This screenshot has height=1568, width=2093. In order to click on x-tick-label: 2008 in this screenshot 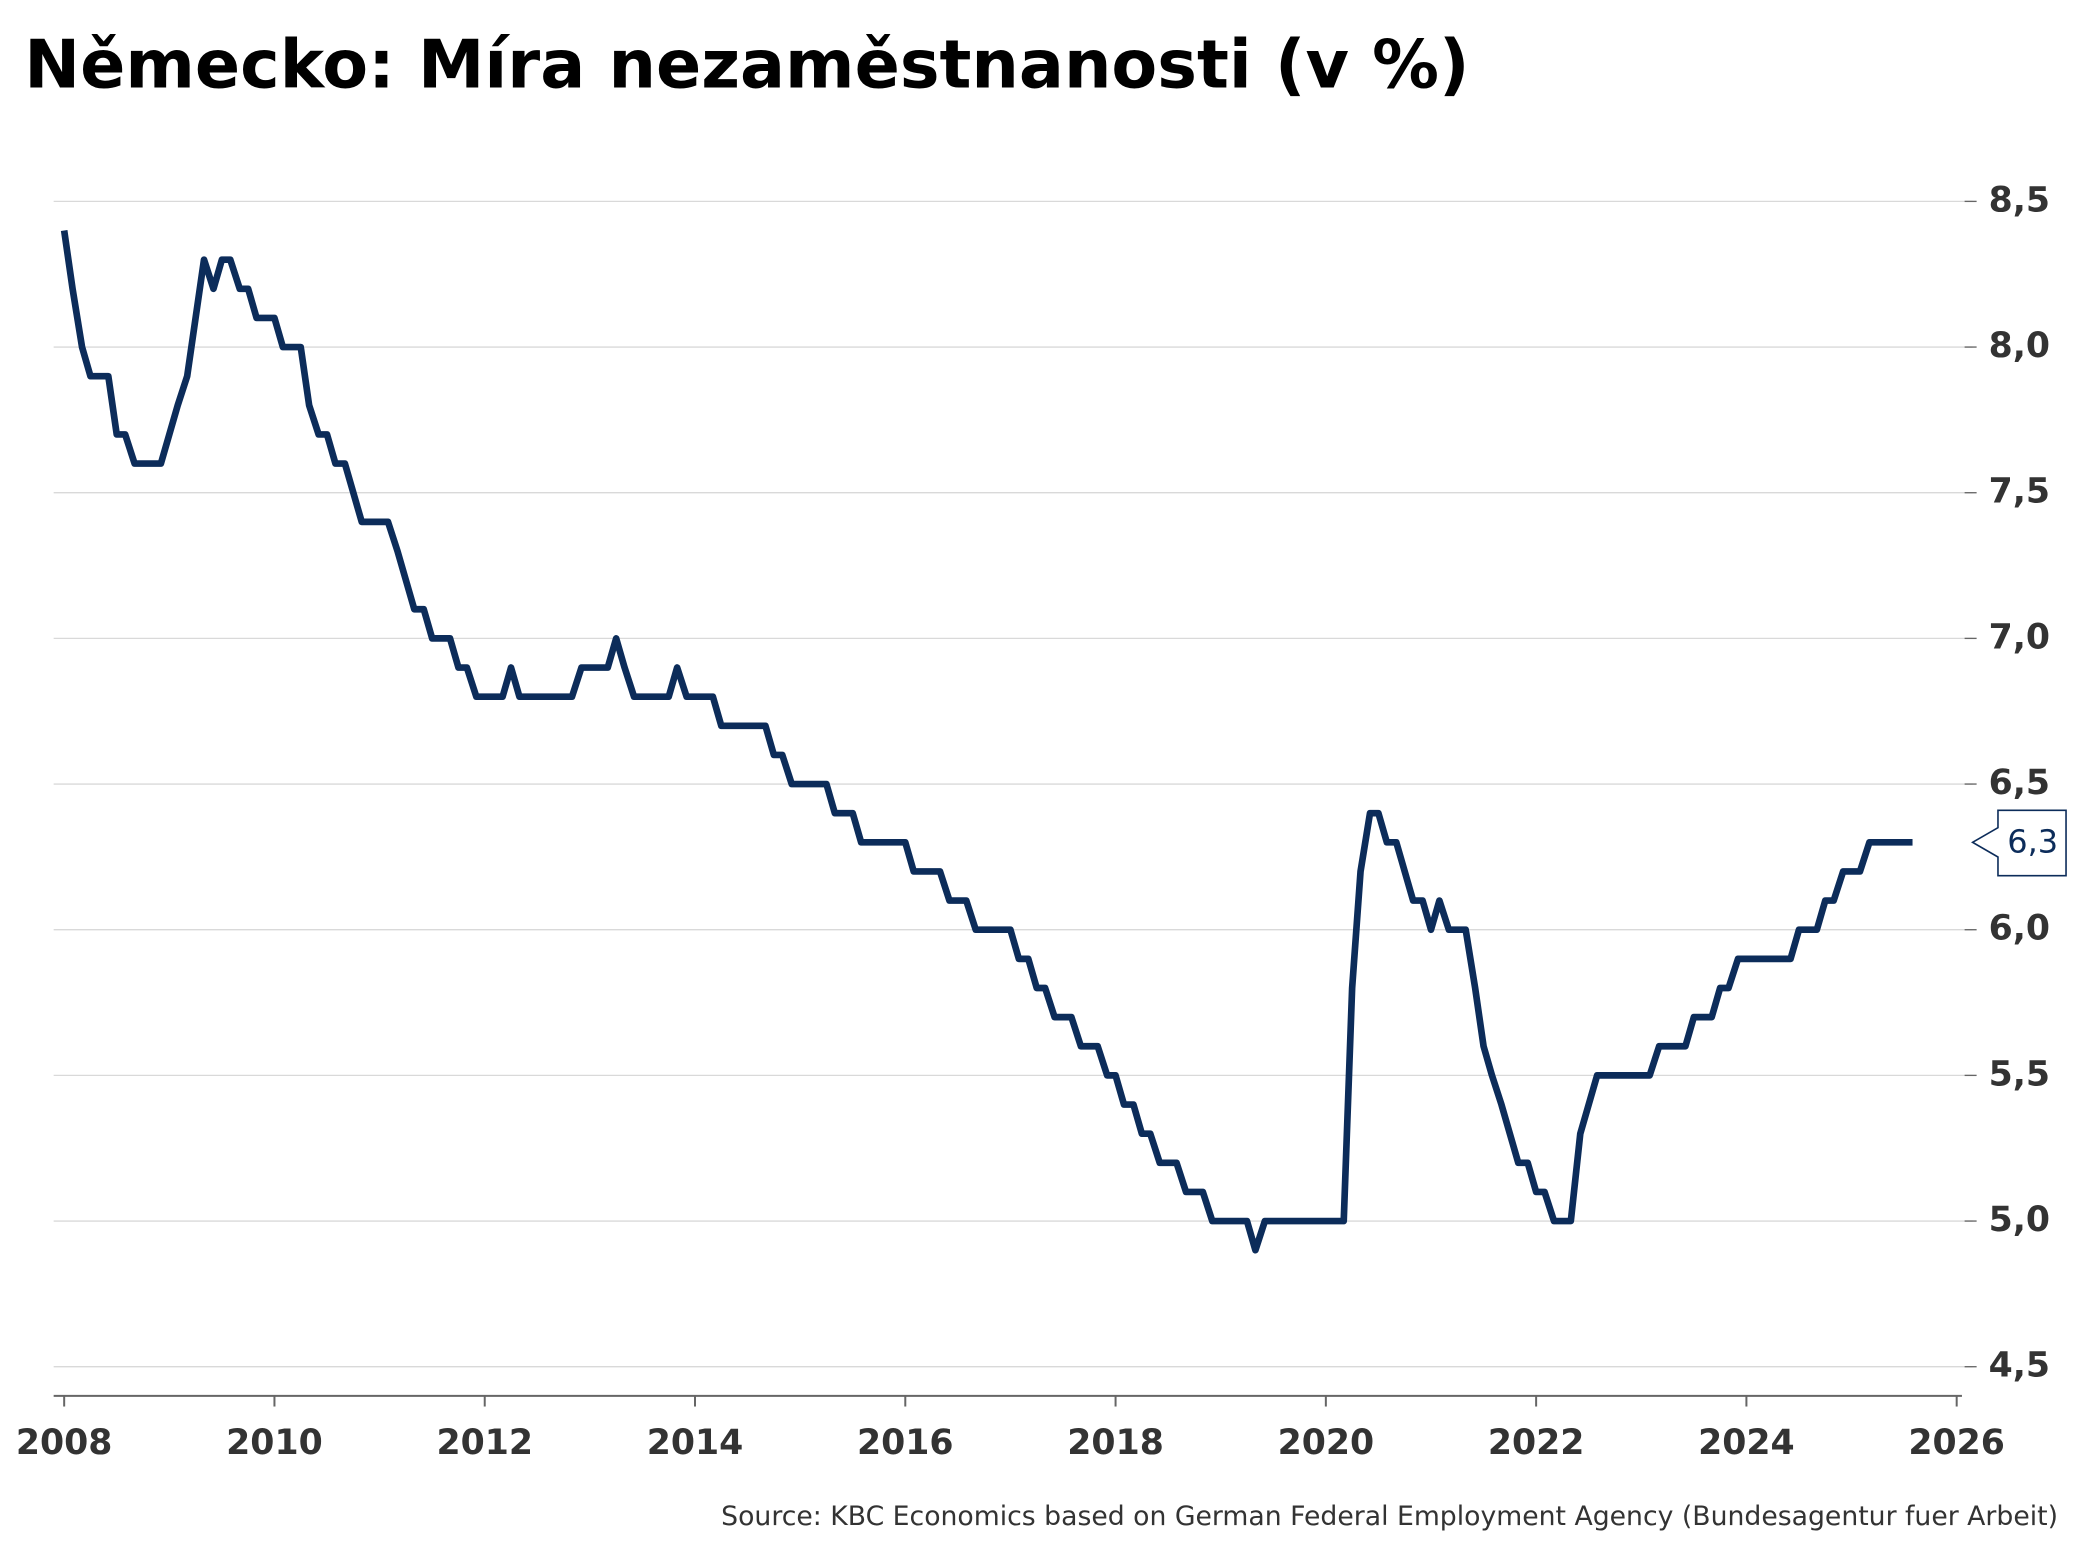, I will do `click(64, 1443)`.